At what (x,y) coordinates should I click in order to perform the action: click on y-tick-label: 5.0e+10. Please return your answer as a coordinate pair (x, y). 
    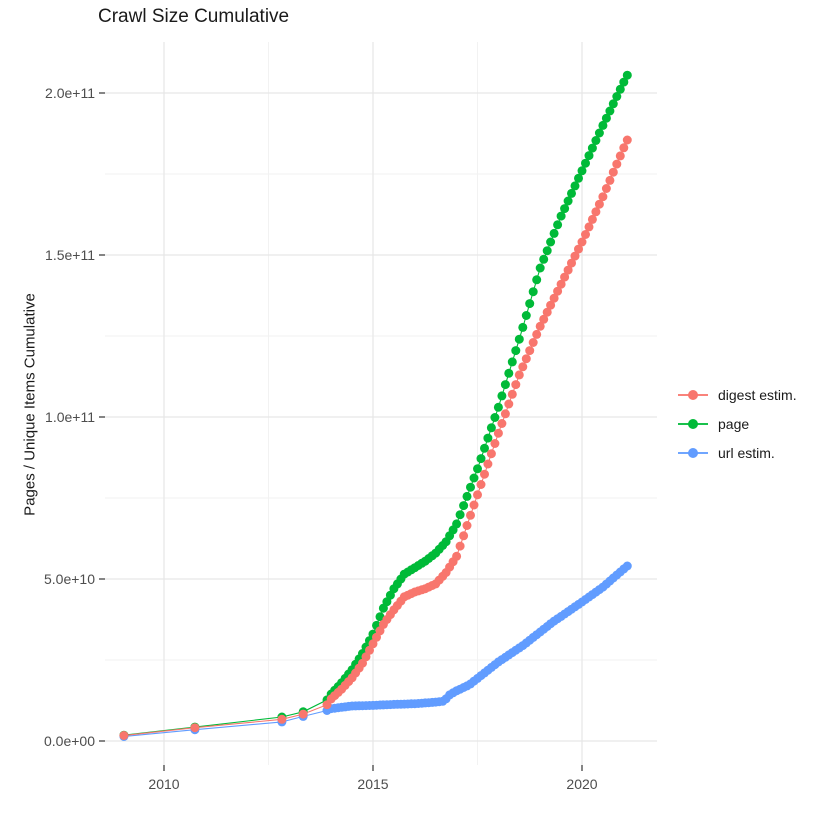
    Looking at the image, I should click on (69, 579).